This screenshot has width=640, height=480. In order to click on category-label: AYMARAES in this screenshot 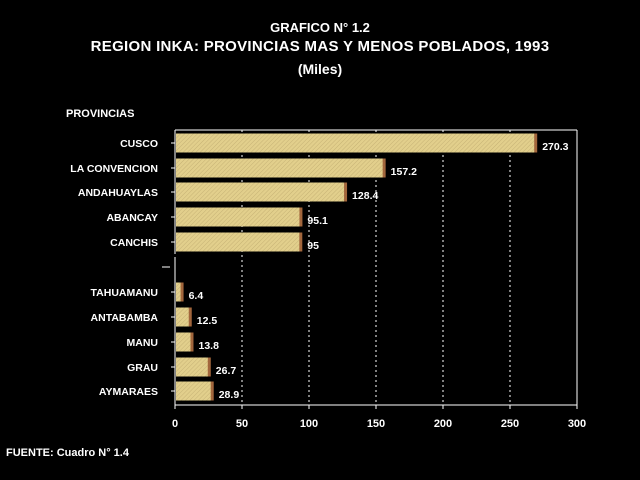, I will do `click(128, 392)`.